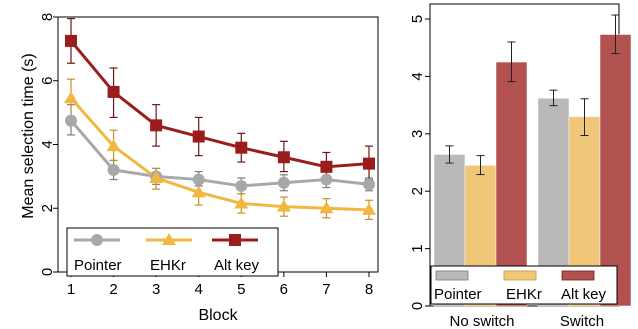  What do you see at coordinates (98, 265) in the screenshot?
I see `legend-label-pointer: Pointer` at bounding box center [98, 265].